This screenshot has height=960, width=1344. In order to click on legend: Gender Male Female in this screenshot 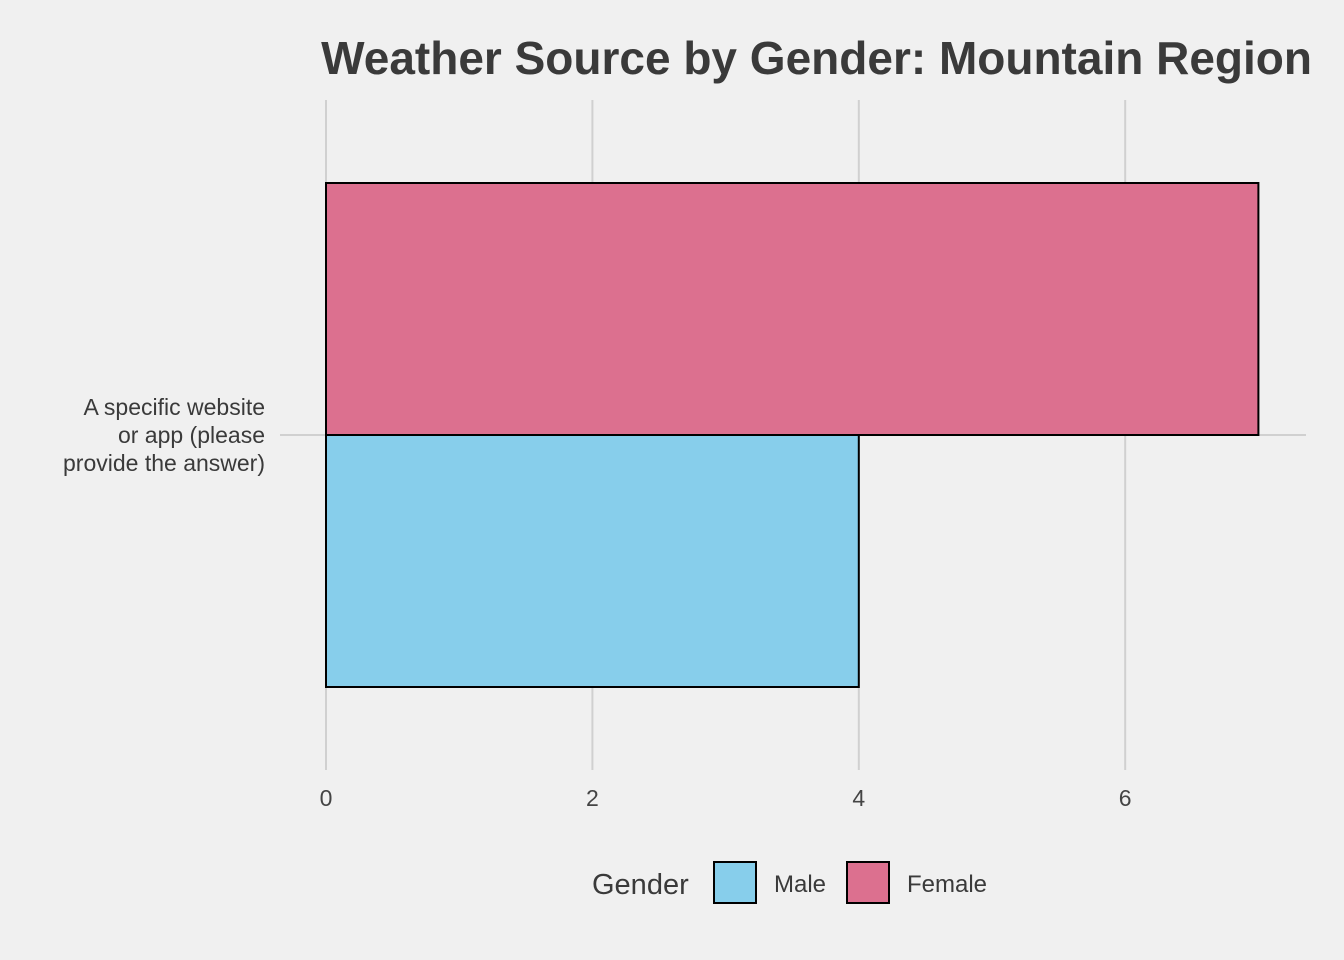, I will do `click(789, 882)`.